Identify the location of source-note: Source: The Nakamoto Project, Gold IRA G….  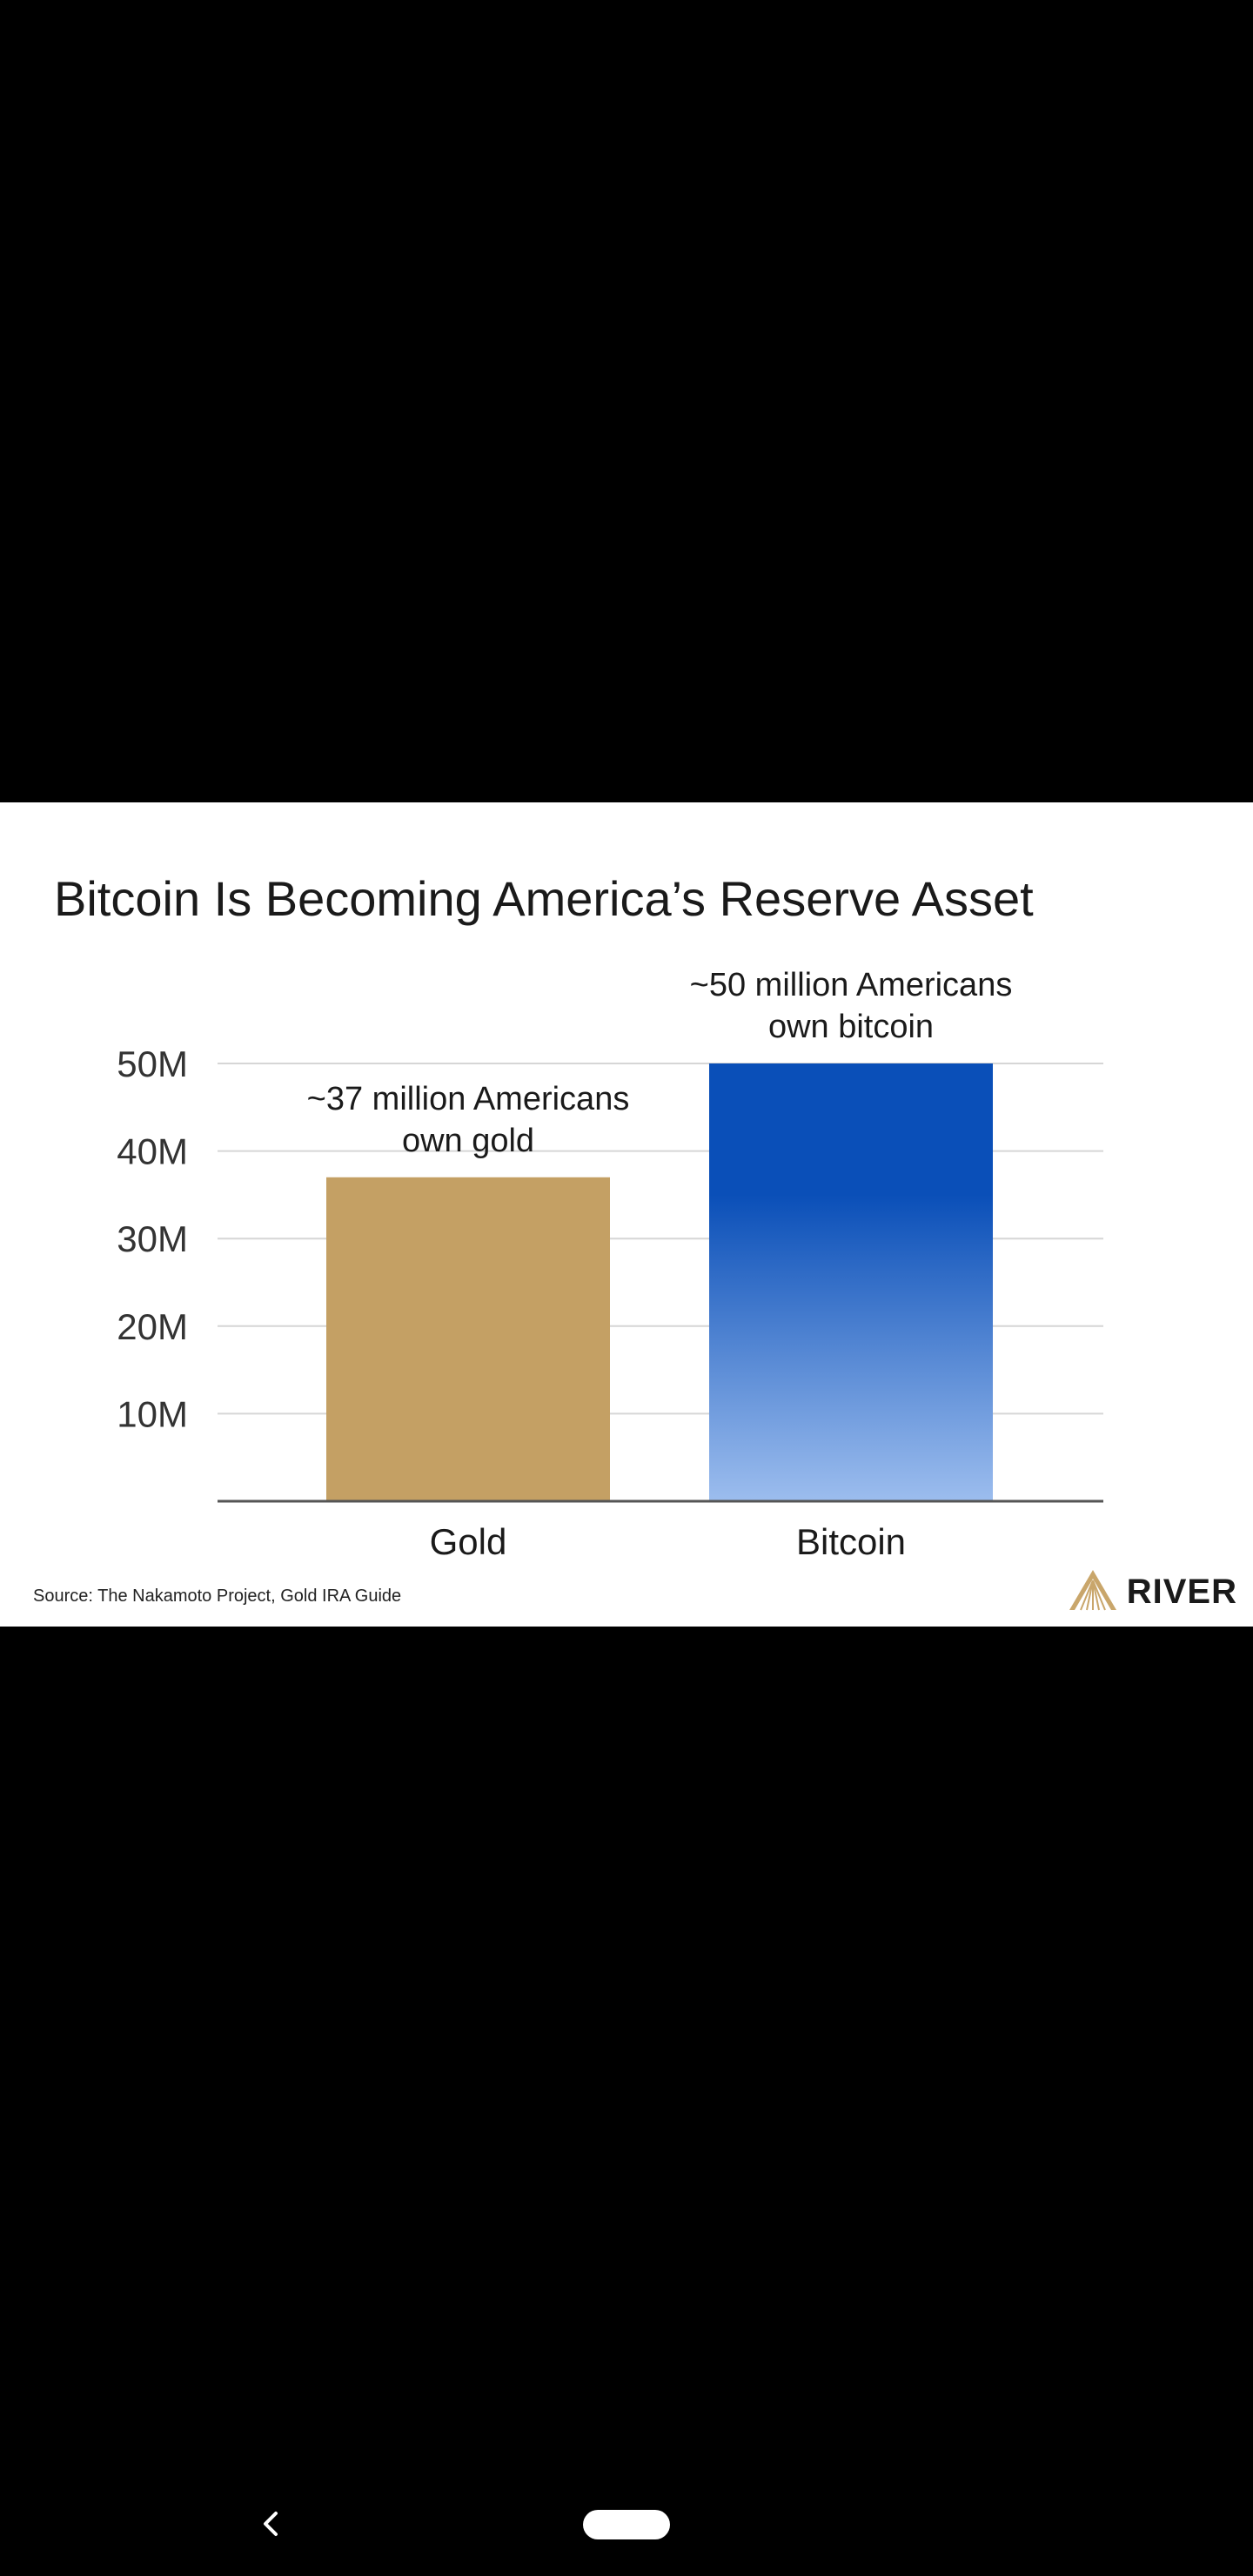
(217, 1596).